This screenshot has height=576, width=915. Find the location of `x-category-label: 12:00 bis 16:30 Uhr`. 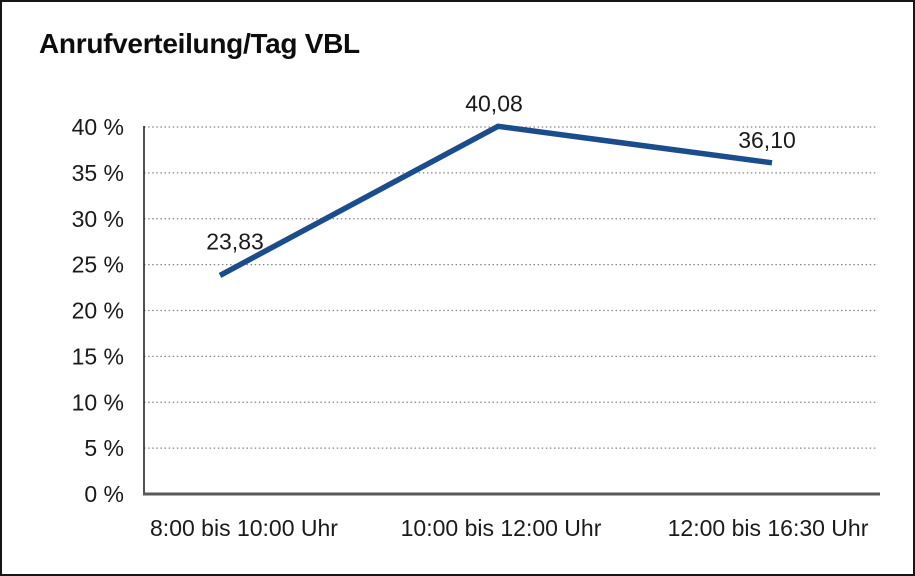

x-category-label: 12:00 bis 16:30 Uhr is located at coordinates (768, 528).